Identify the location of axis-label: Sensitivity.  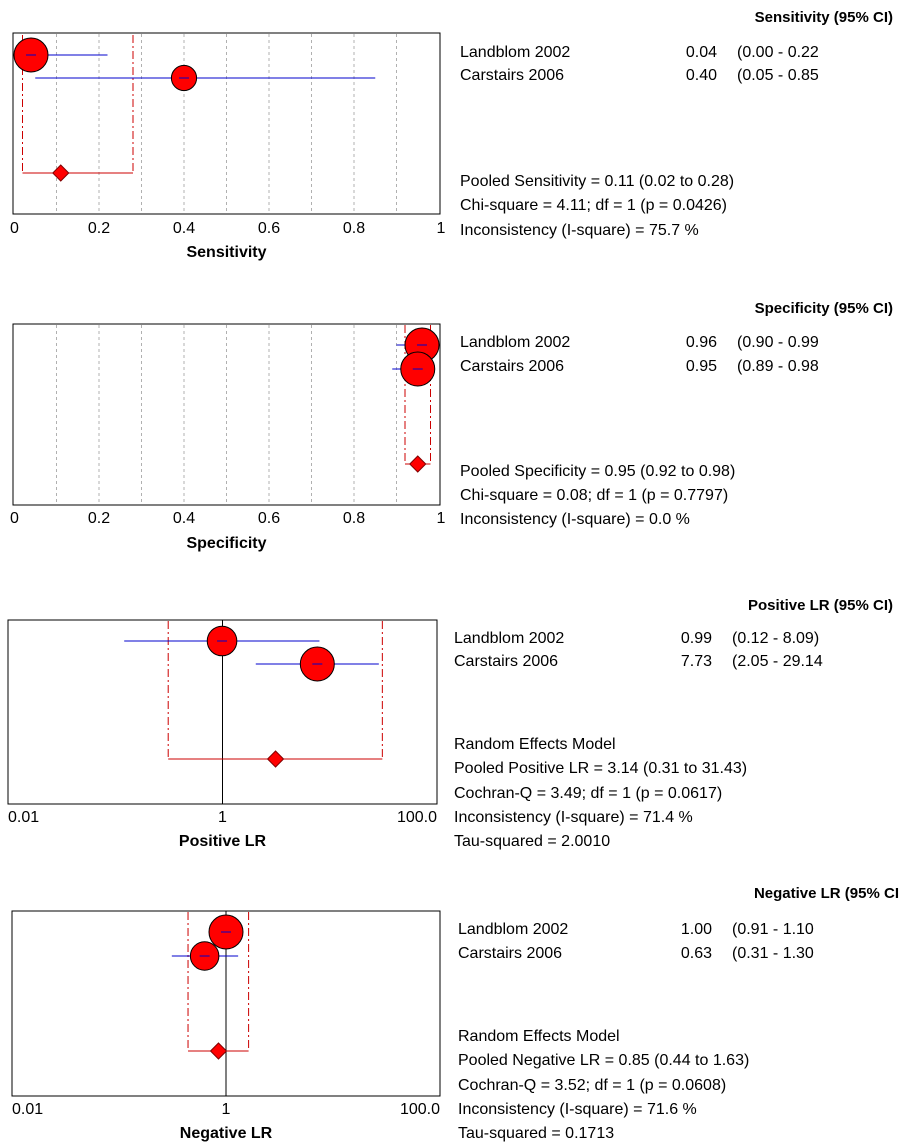
(226, 252).